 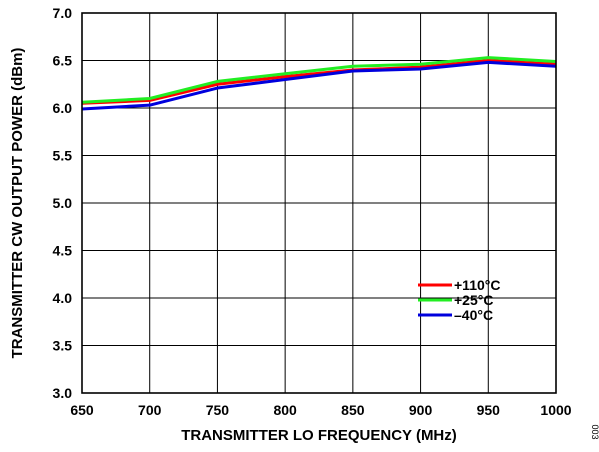 I want to click on x-tick-label: 700, so click(x=150, y=410).